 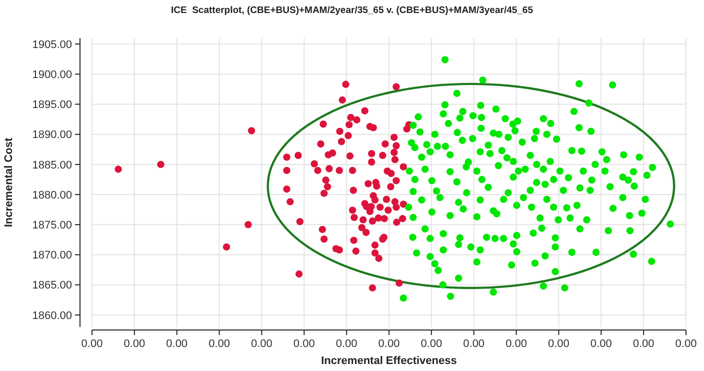 What do you see at coordinates (52, 195) in the screenshot?
I see `y-tick-label: 1880.00` at bounding box center [52, 195].